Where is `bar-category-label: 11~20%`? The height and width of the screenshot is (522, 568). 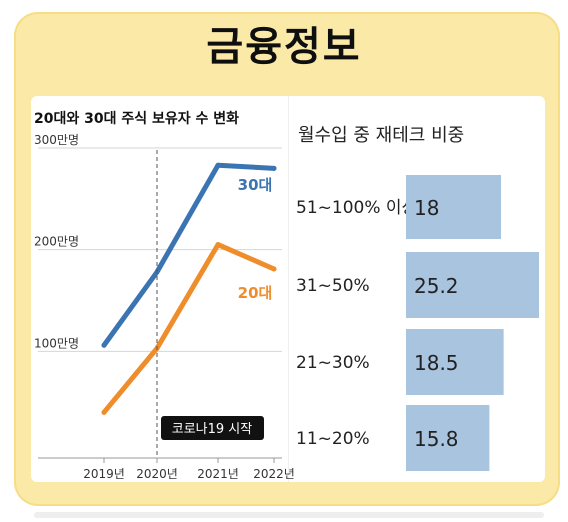
bar-category-label: 11~20% is located at coordinates (333, 439).